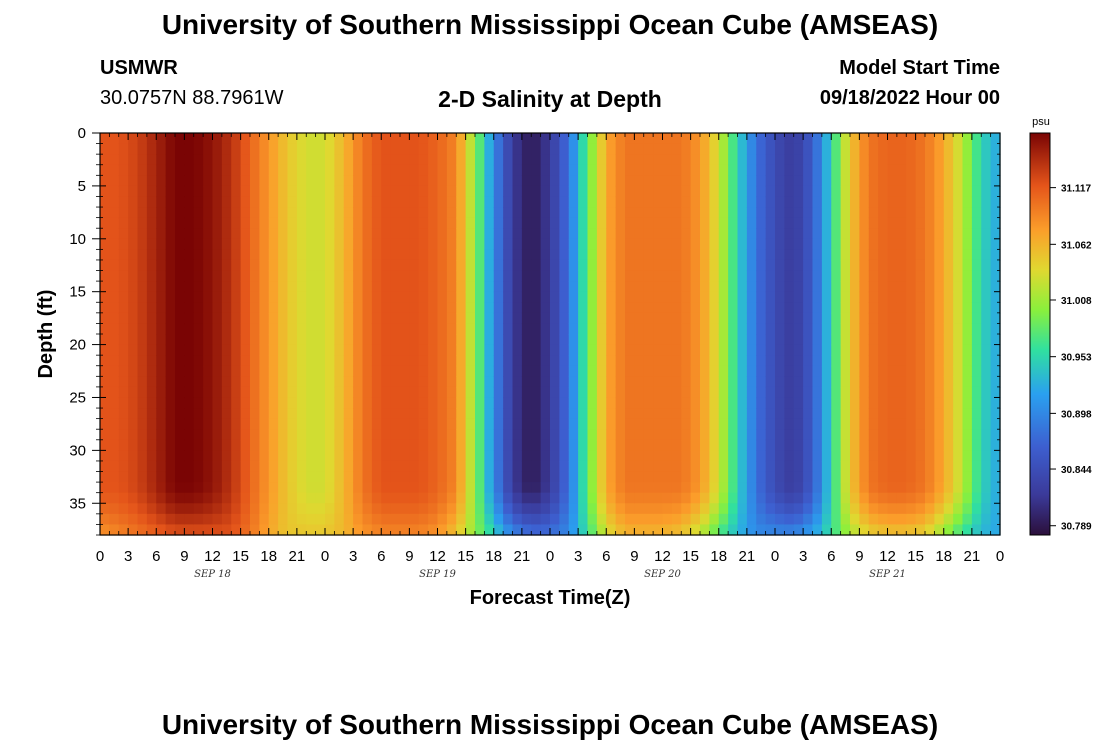 The image size is (1100, 750). What do you see at coordinates (353, 556) in the screenshot?
I see `x-tick-label: 3` at bounding box center [353, 556].